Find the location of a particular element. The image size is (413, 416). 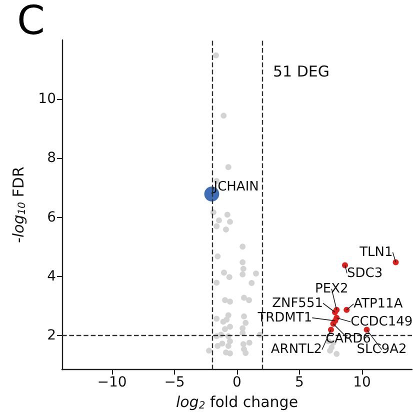

y-tick-label: 2 is located at coordinates (51, 336).